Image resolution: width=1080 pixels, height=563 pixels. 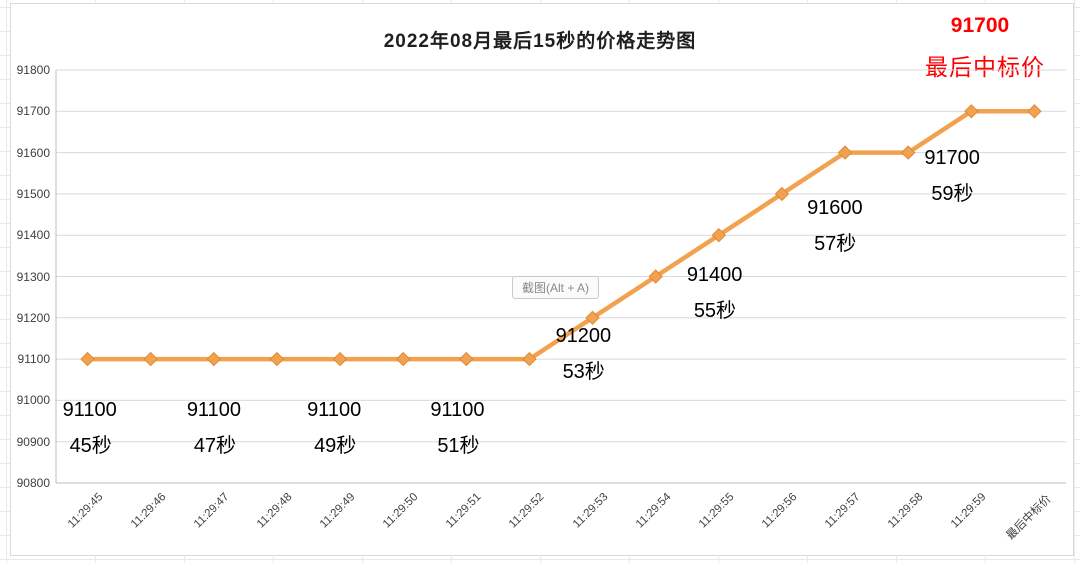 What do you see at coordinates (33, 483) in the screenshot?
I see `y-axis-tick-label: 90800` at bounding box center [33, 483].